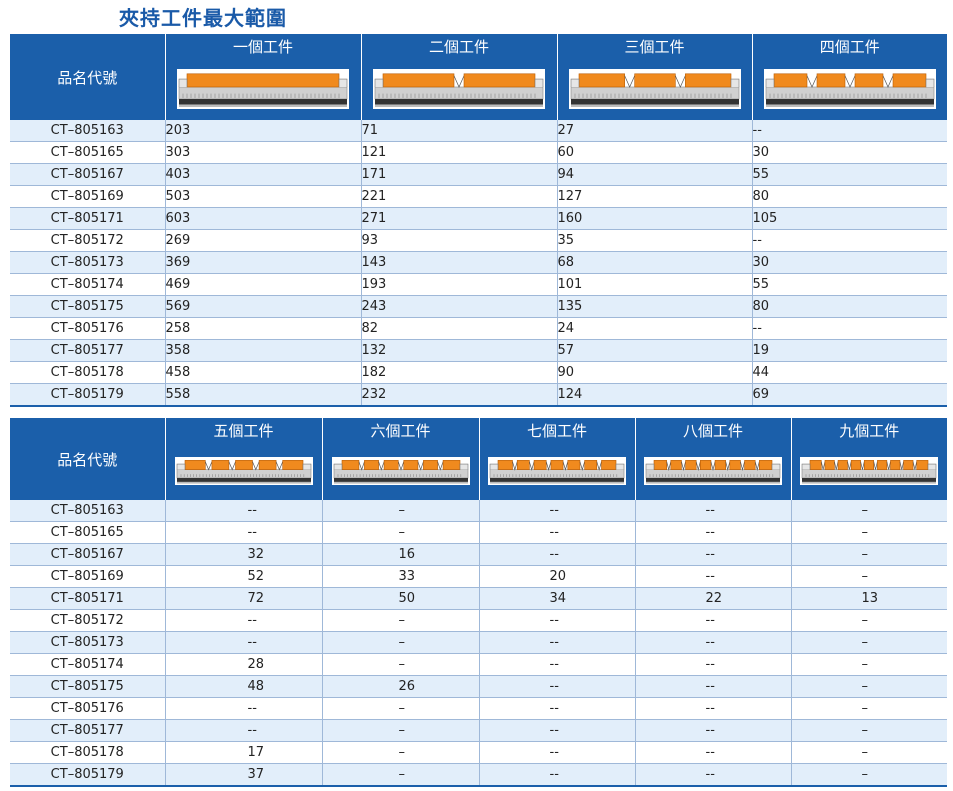  What do you see at coordinates (849, 196) in the screenshot?
I see `capacity-value-cell: 80` at bounding box center [849, 196].